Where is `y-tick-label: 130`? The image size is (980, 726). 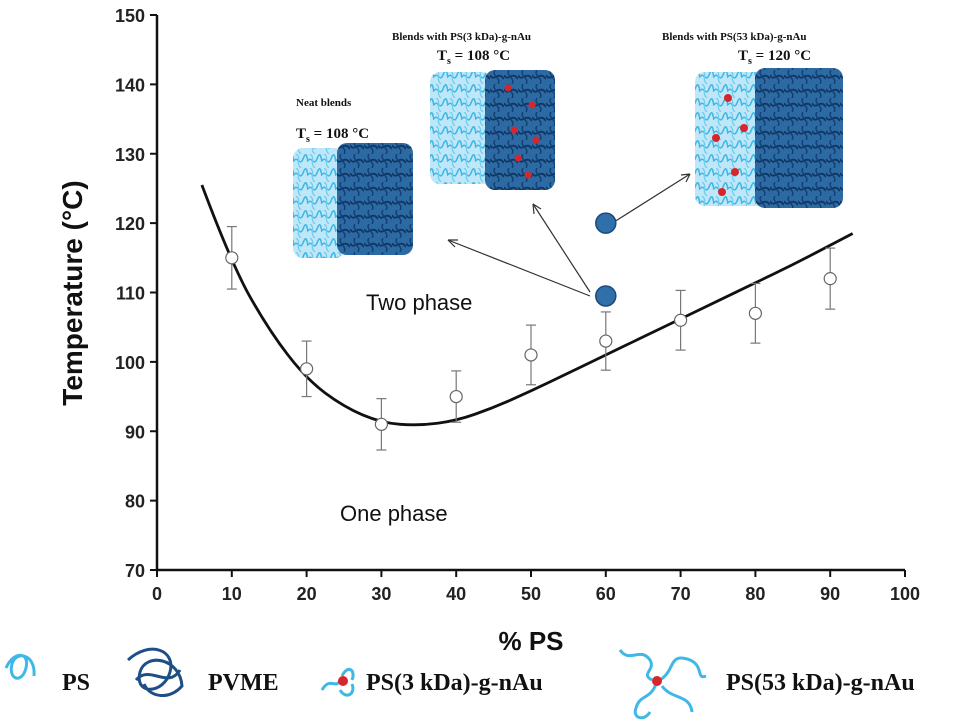 y-tick-label: 130 is located at coordinates (130, 155).